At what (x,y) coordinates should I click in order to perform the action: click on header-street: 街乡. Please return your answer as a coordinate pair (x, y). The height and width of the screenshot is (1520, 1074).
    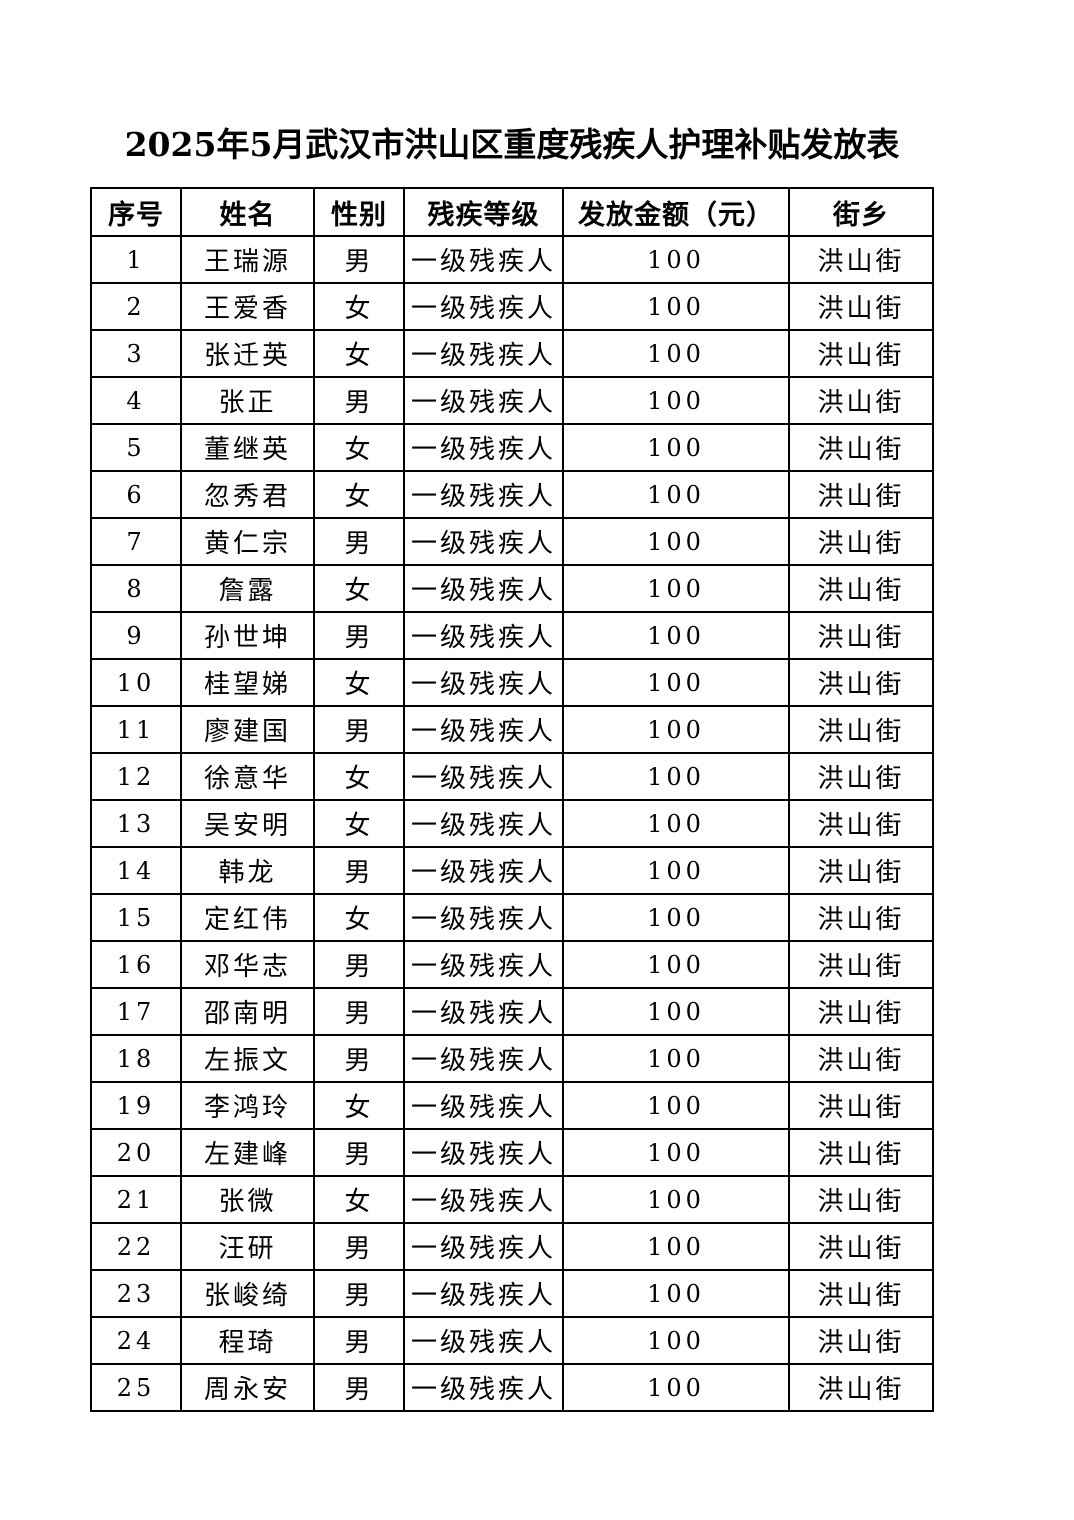
    Looking at the image, I should click on (861, 212).